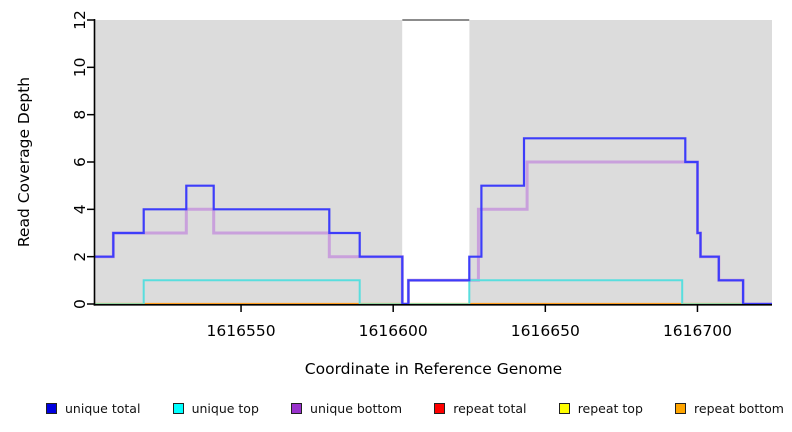 The image size is (792, 432). What do you see at coordinates (440, 408) in the screenshot?
I see `legend-swatch-repeat-total` at bounding box center [440, 408].